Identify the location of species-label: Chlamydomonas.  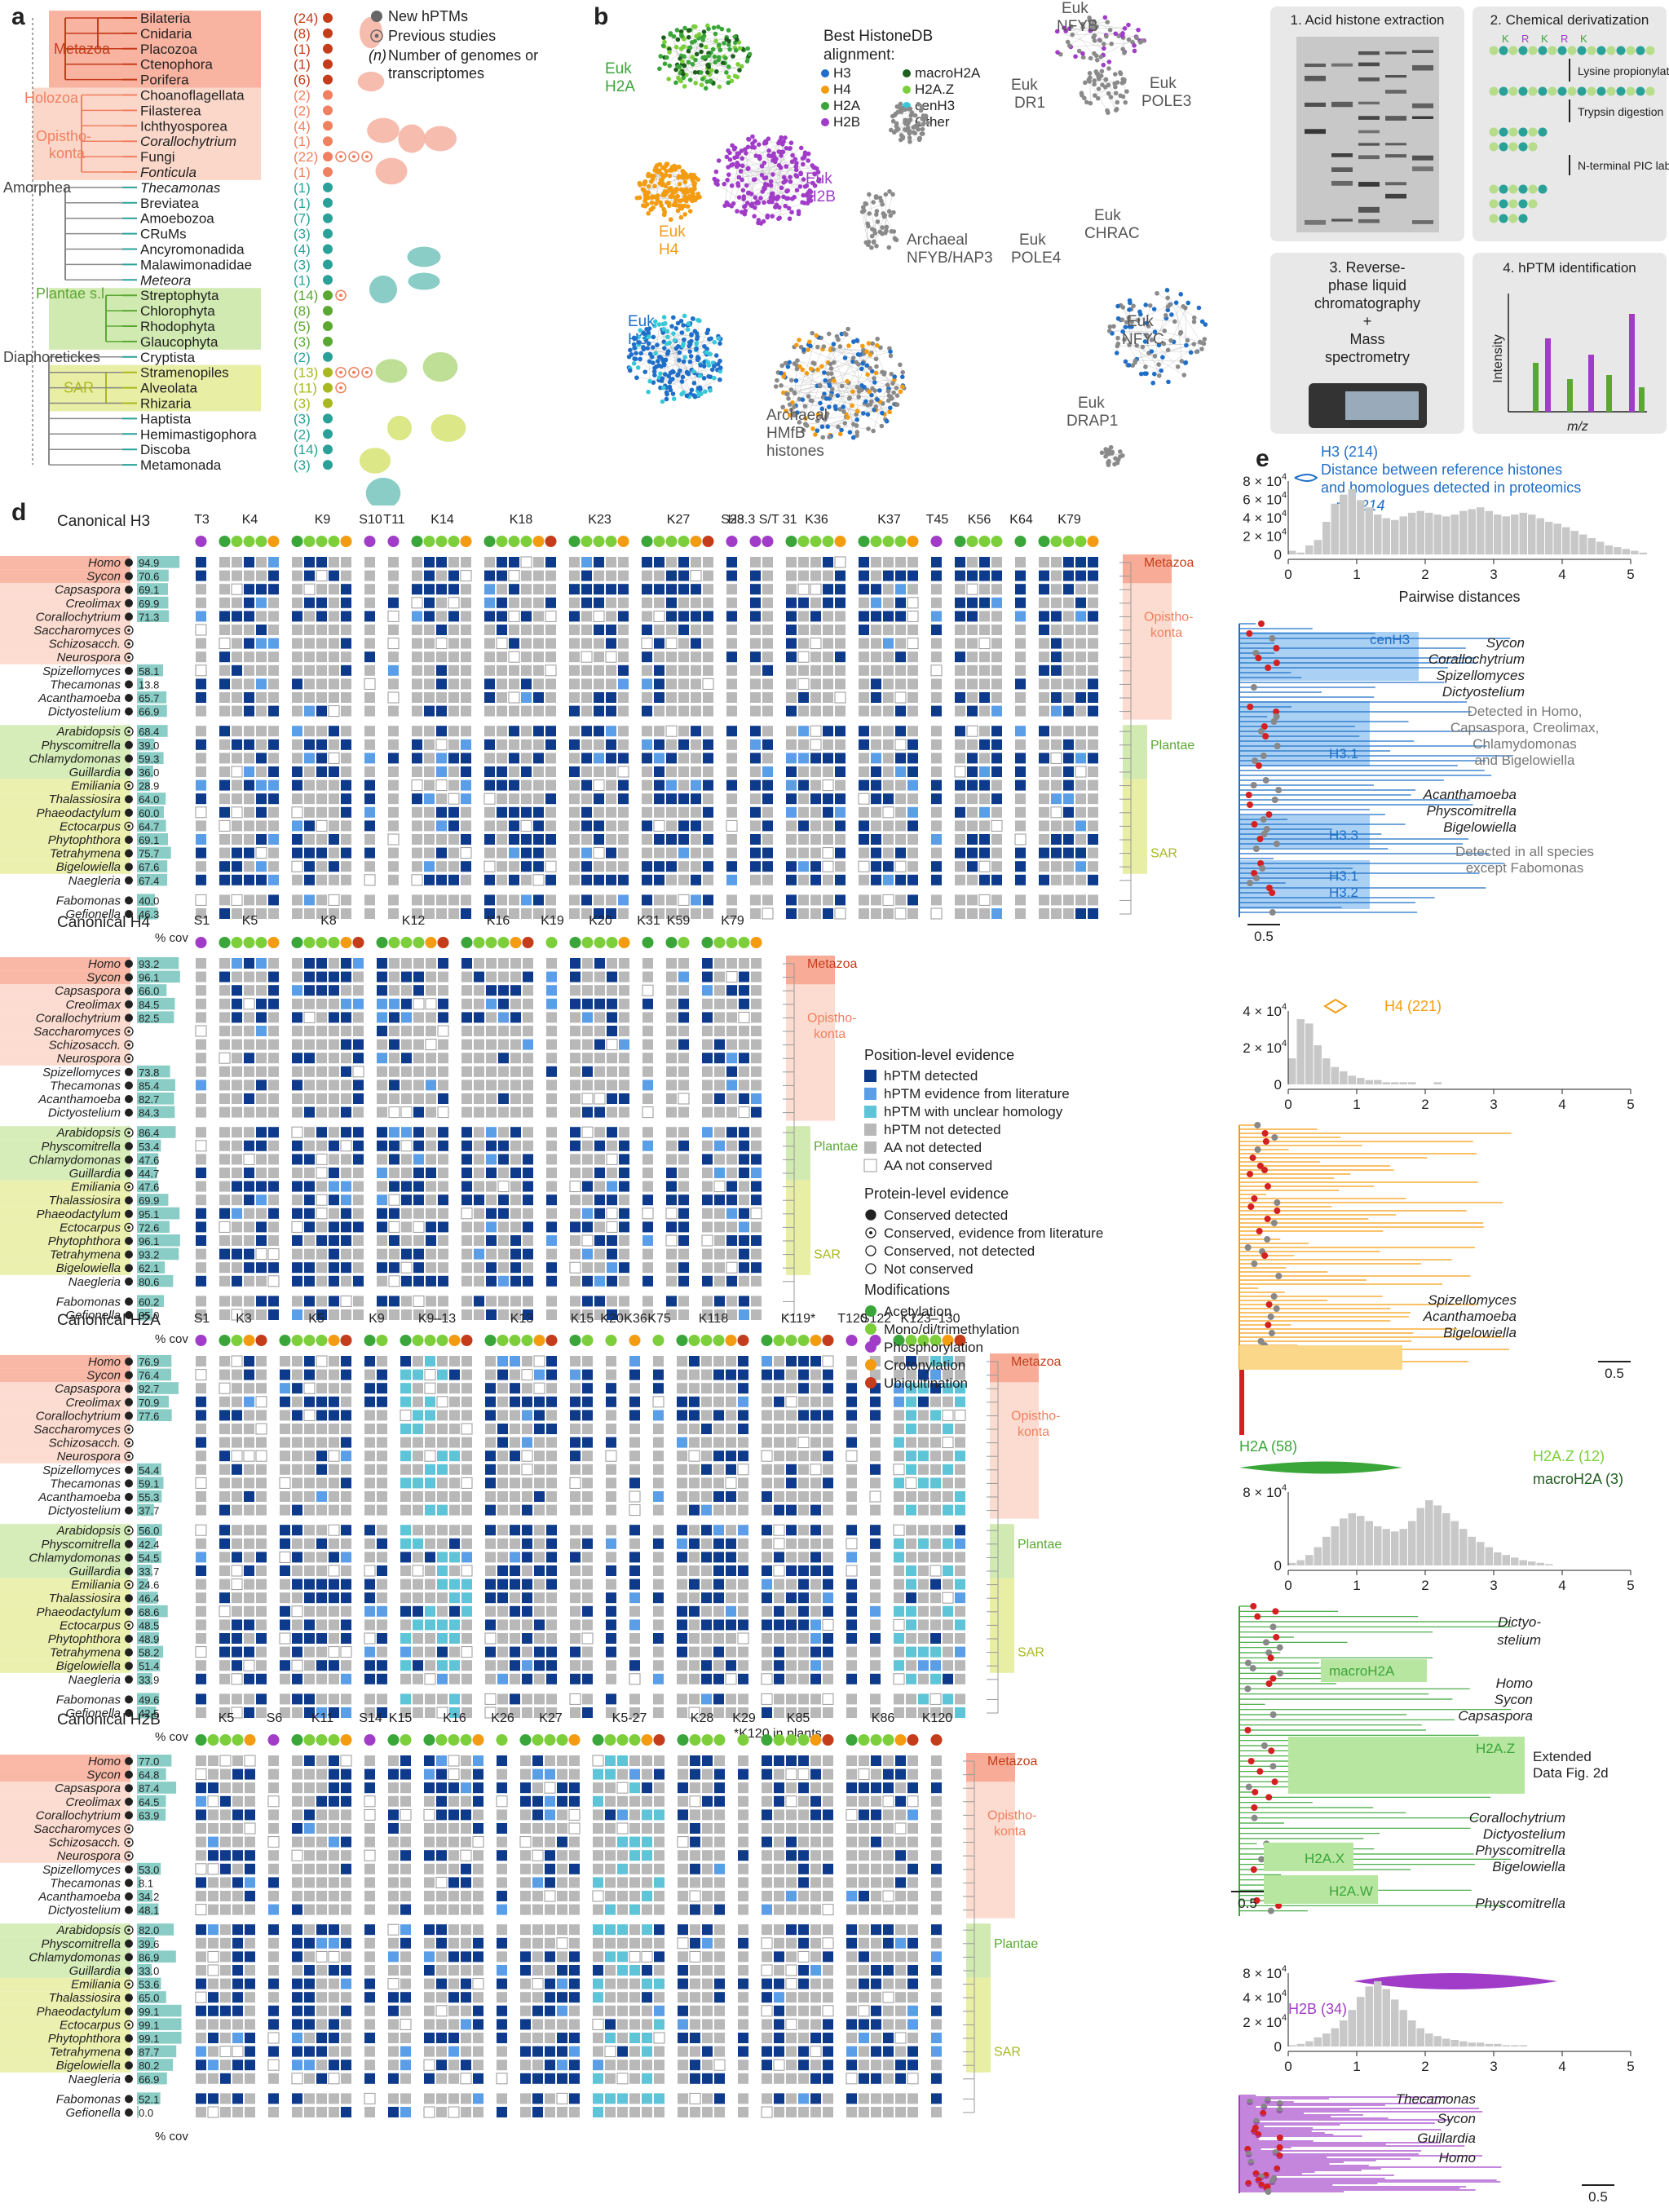
(75, 759).